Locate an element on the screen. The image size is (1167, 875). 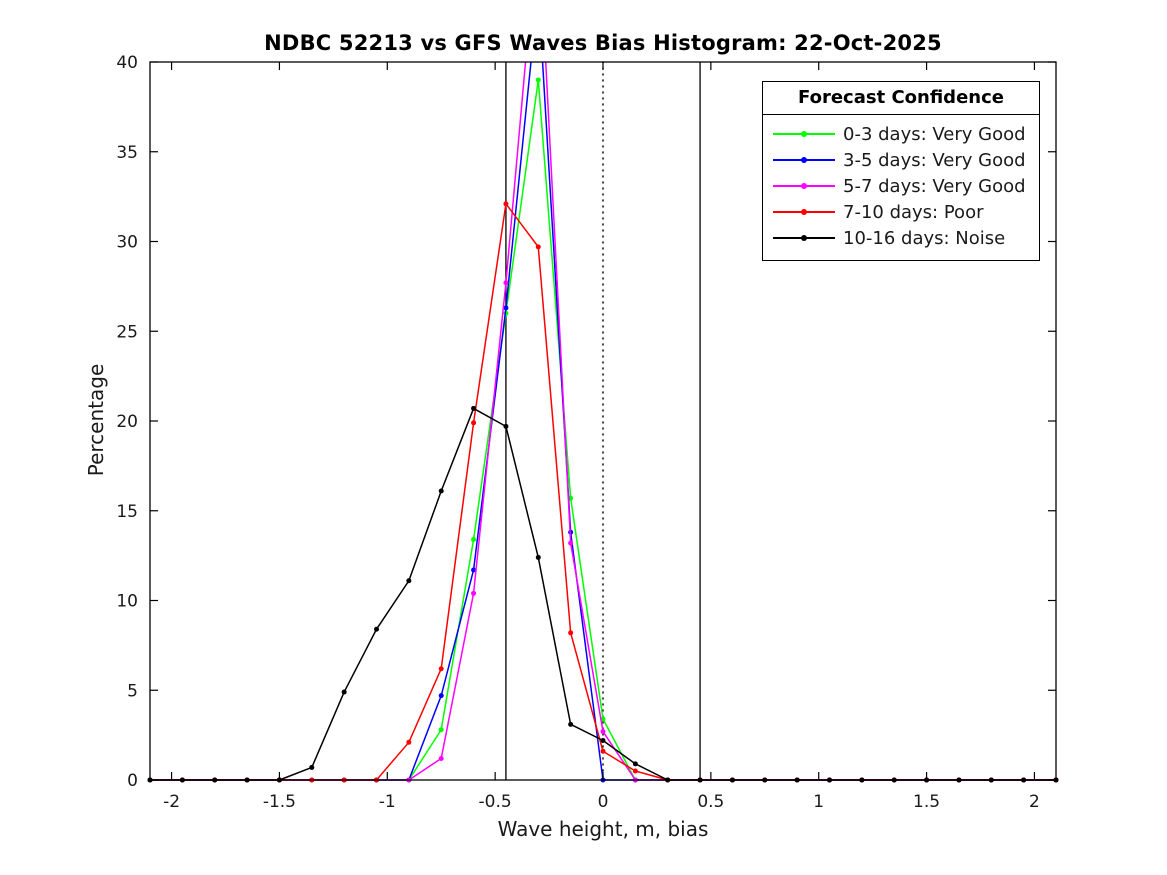
y-tick-label: 15 is located at coordinates (127, 512).